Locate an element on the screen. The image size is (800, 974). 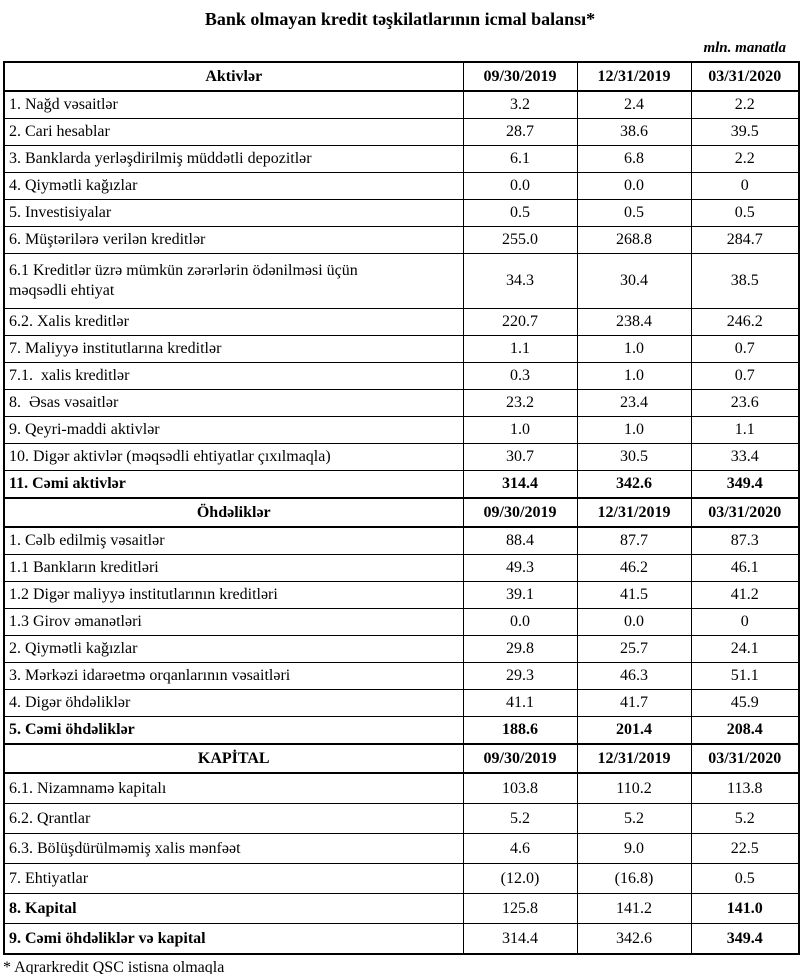
table-row: 5. Cəmi öhdəliklər 188.6 201.4 208.4 is located at coordinates (401, 730).